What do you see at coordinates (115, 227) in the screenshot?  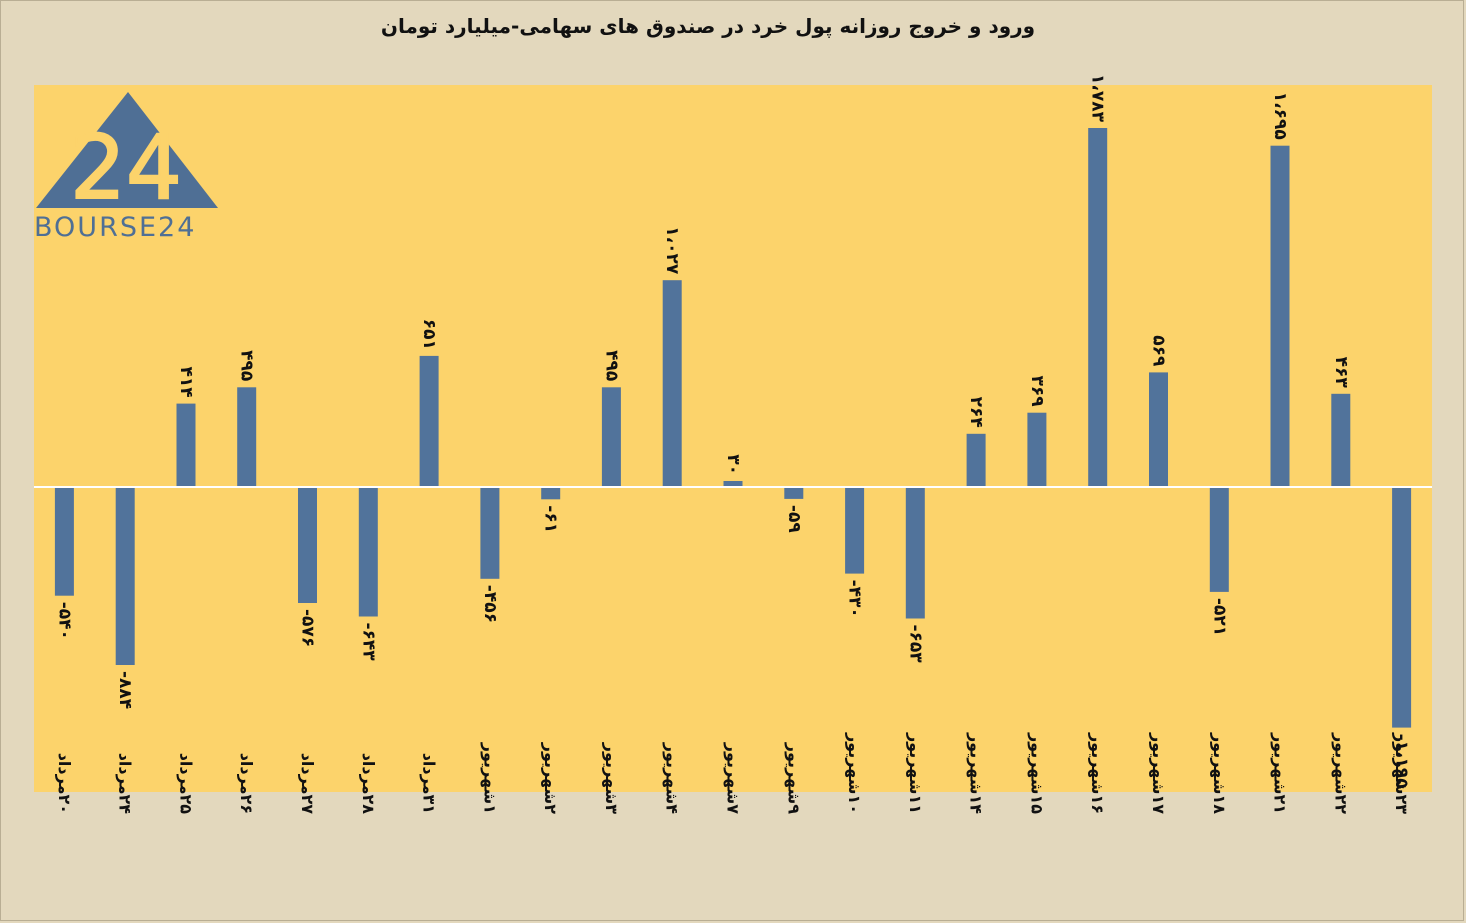 I see `logo-wordmark: BOURSE24` at bounding box center [115, 227].